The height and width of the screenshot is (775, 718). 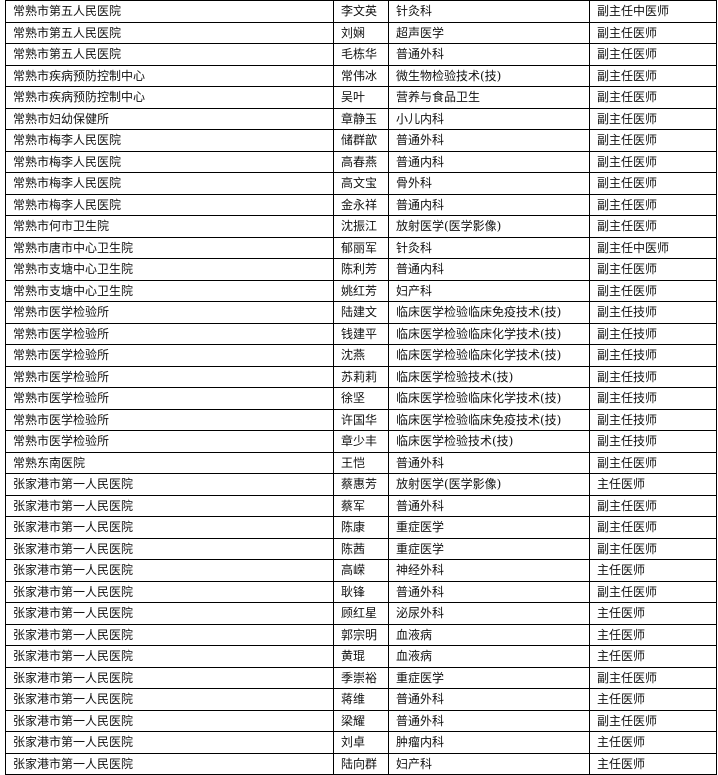 I want to click on name-cell: 梁耀, so click(x=361, y=720).